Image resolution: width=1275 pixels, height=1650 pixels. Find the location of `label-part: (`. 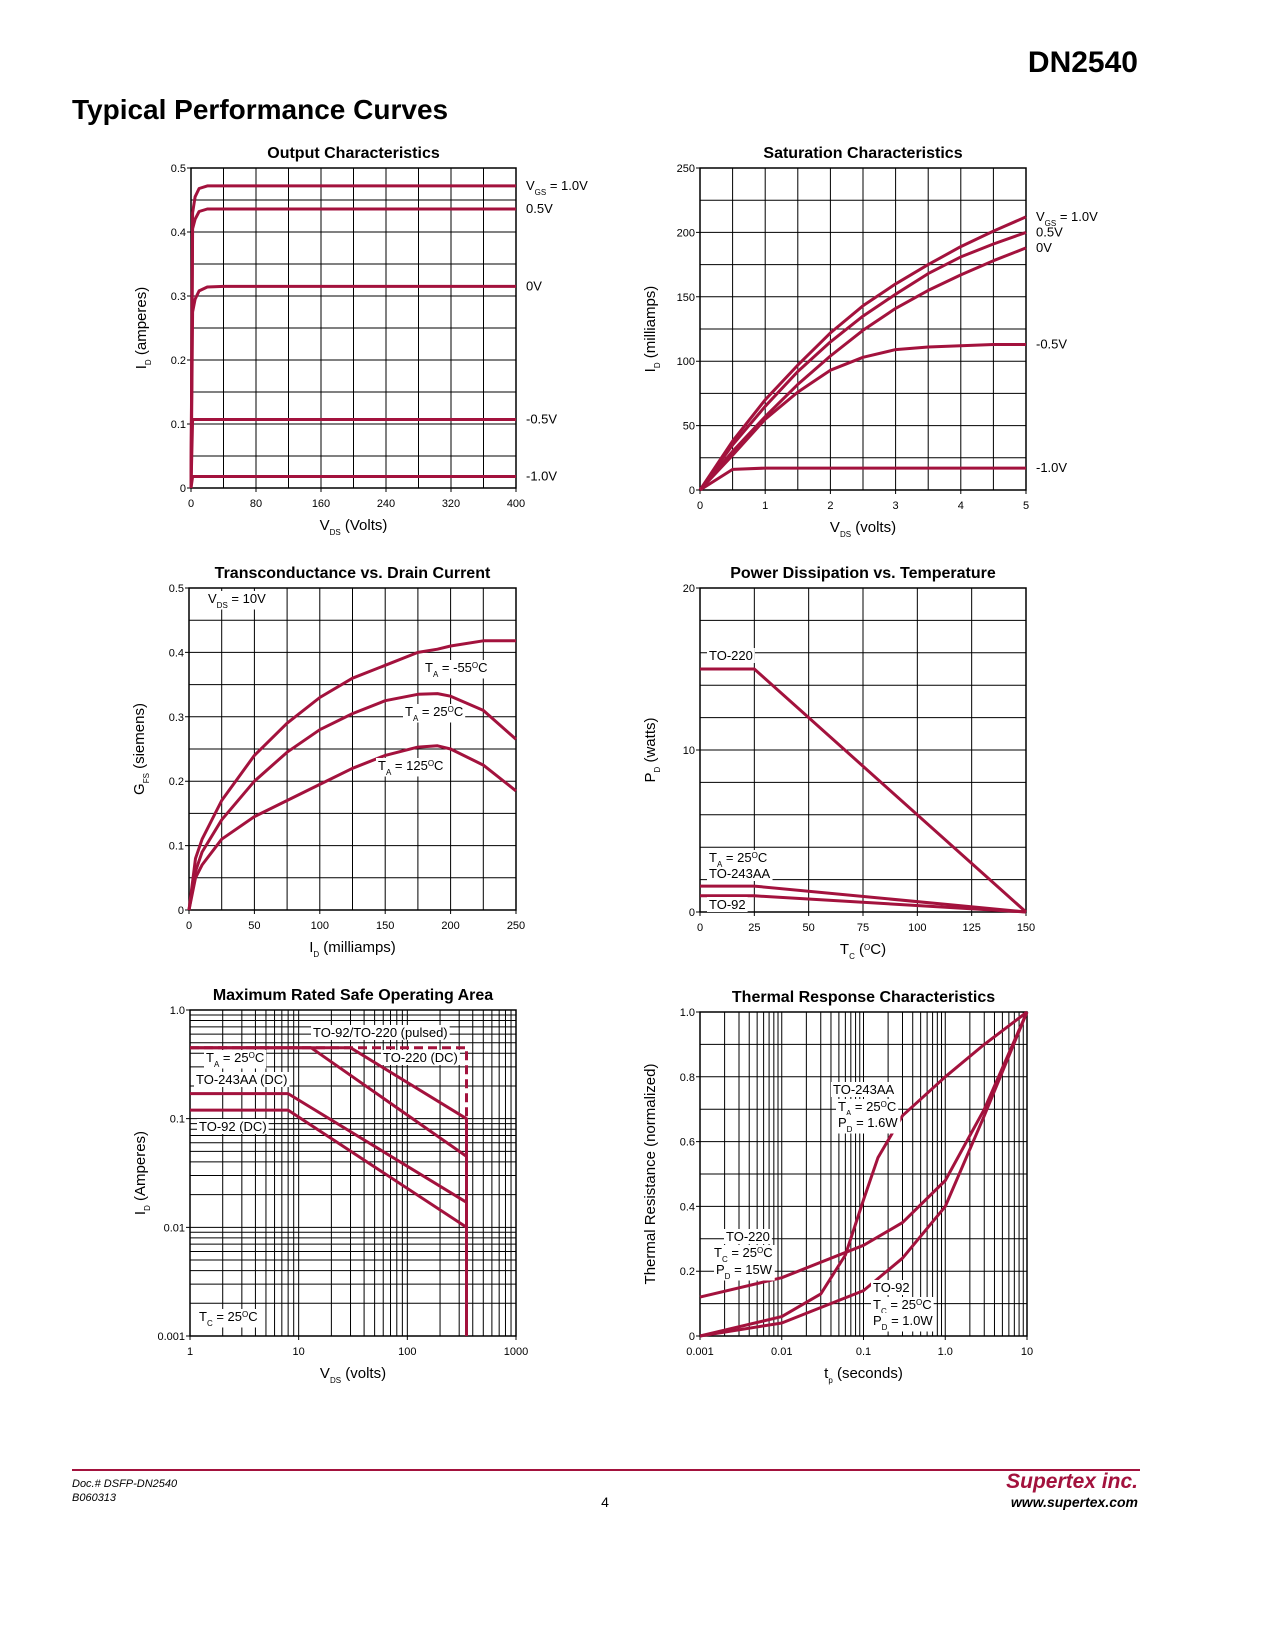

label-part: ( is located at coordinates (859, 949).